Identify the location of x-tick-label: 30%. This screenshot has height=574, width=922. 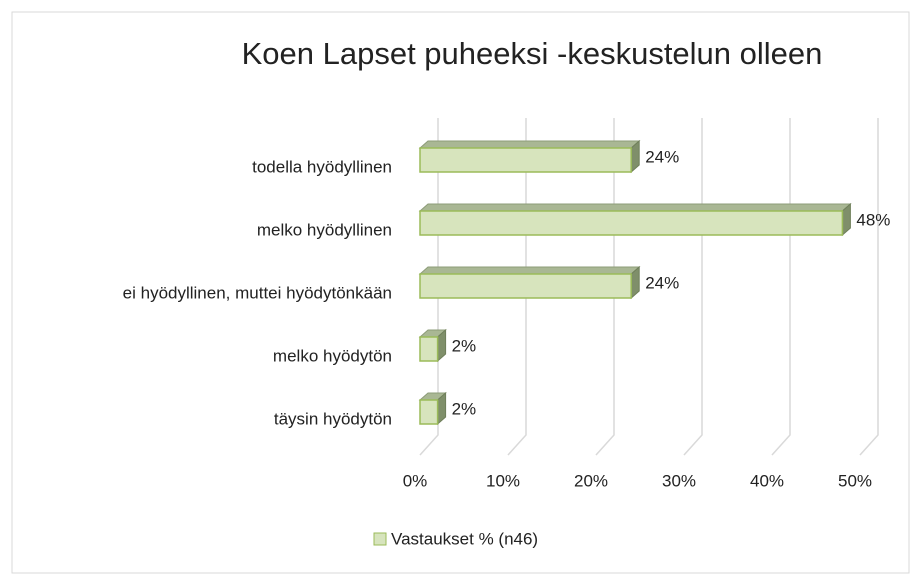
(679, 480).